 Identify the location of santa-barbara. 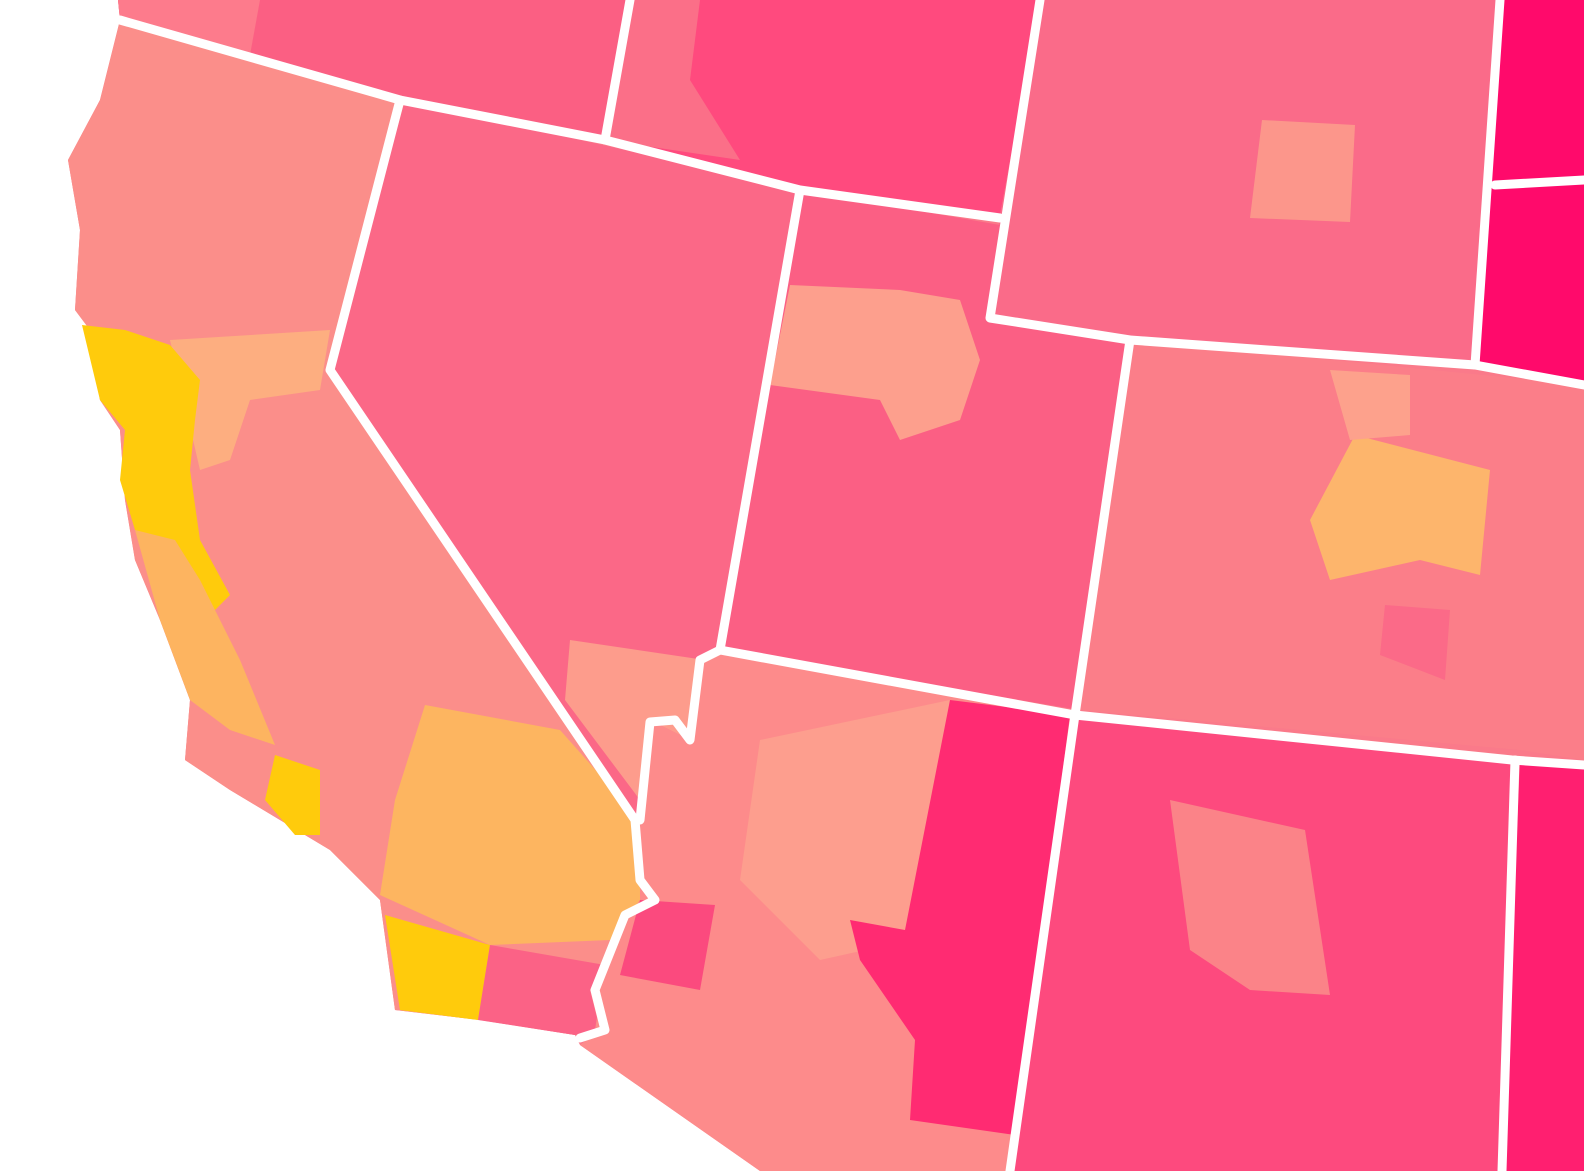
(292, 795).